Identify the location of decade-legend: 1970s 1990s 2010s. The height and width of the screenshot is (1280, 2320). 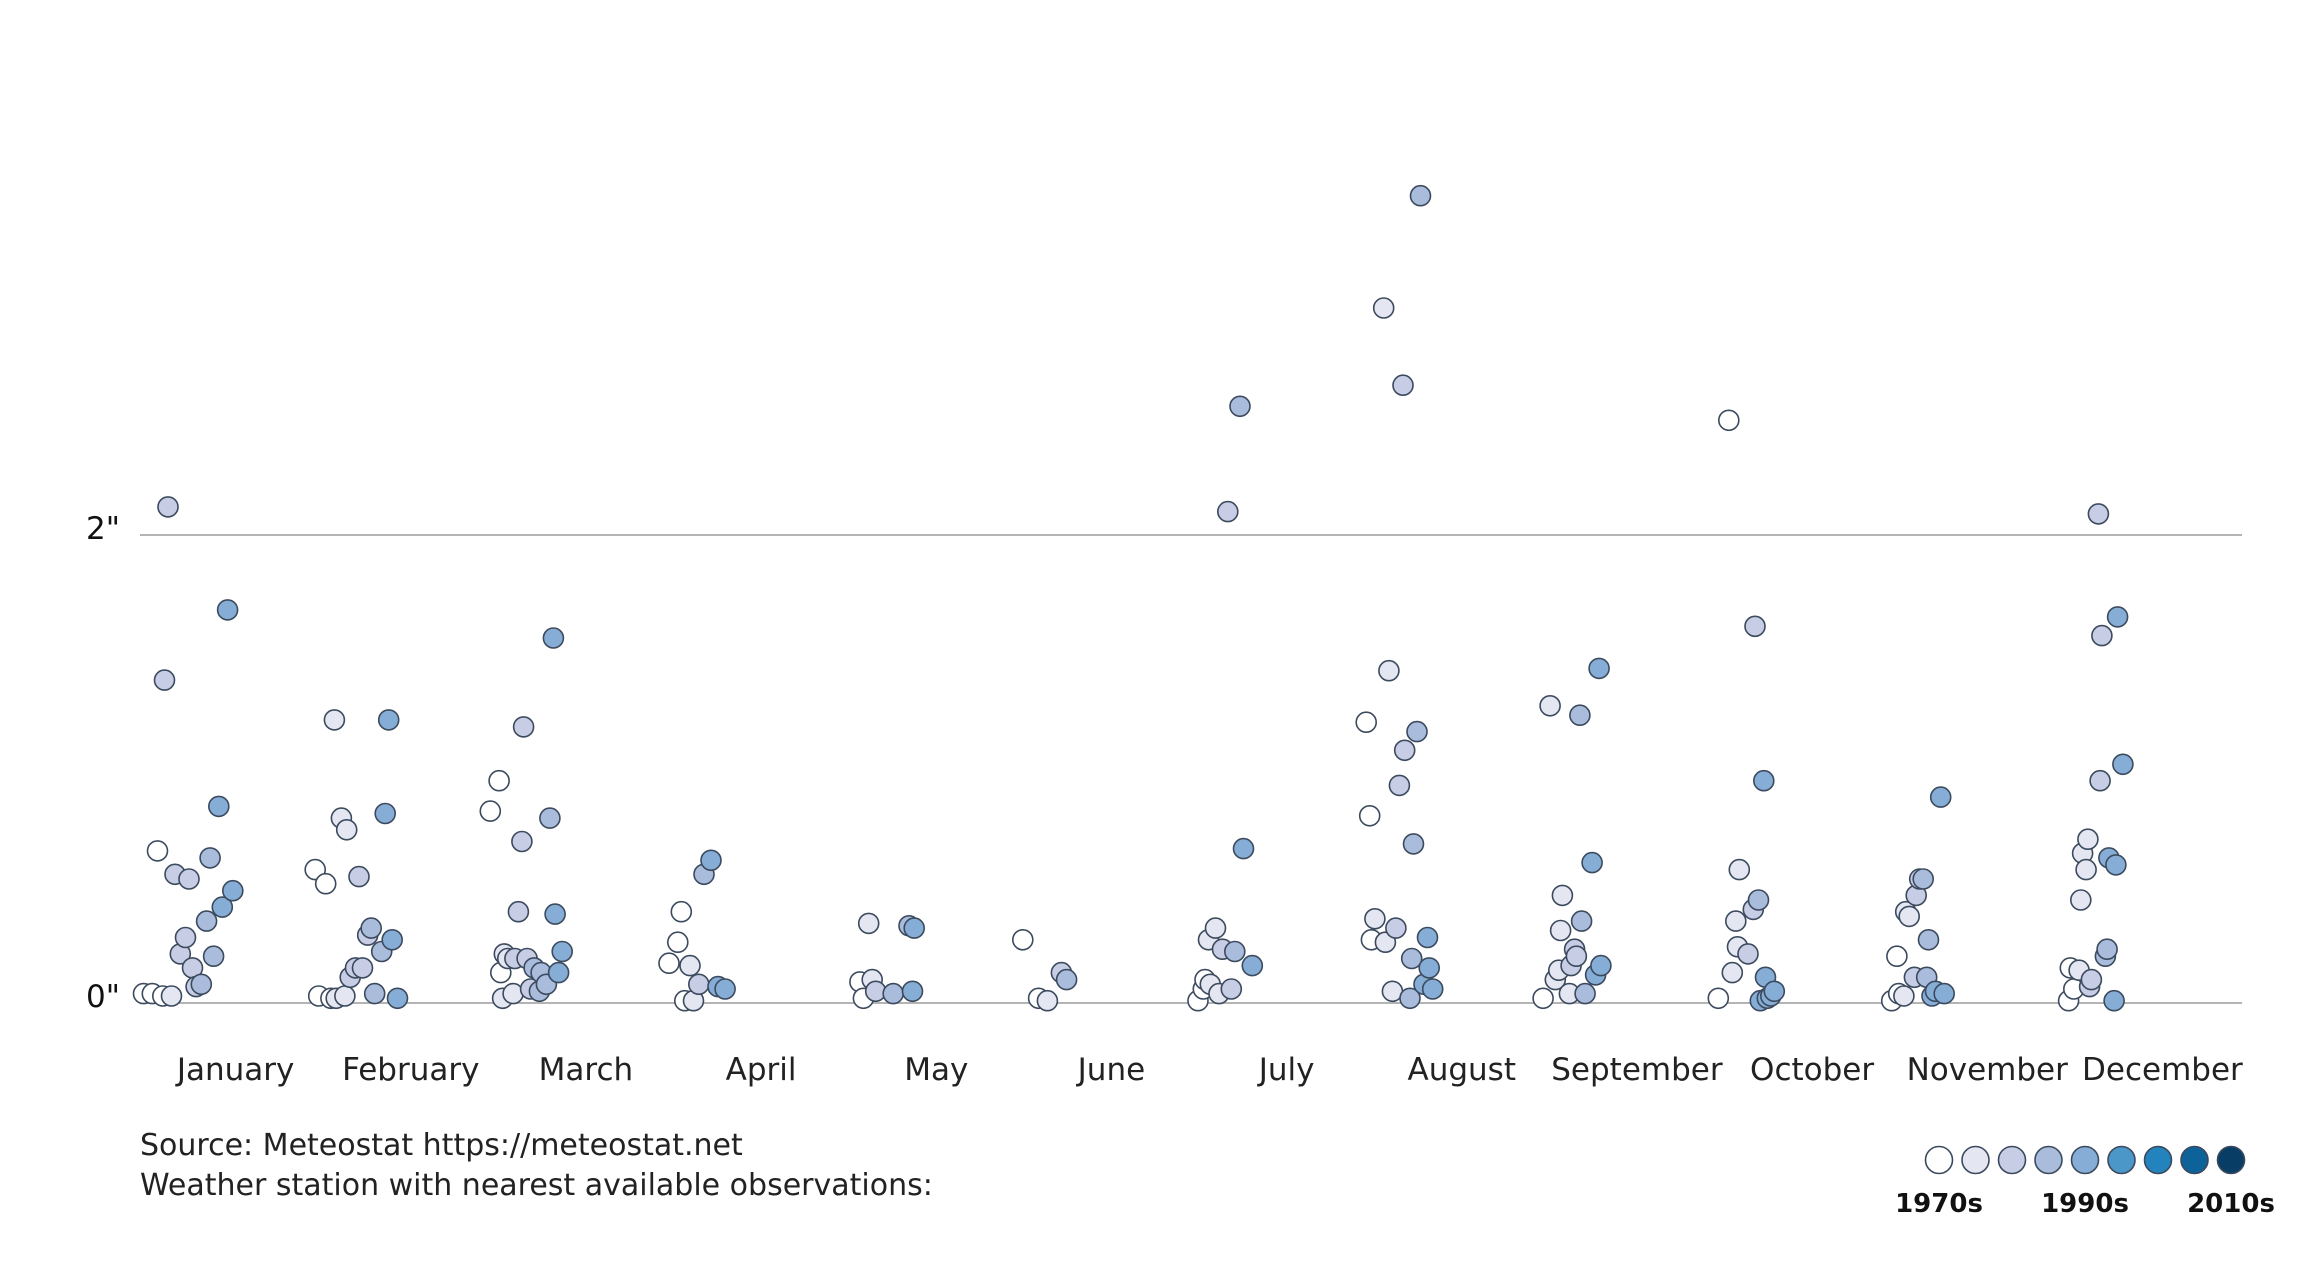
(2085, 1182).